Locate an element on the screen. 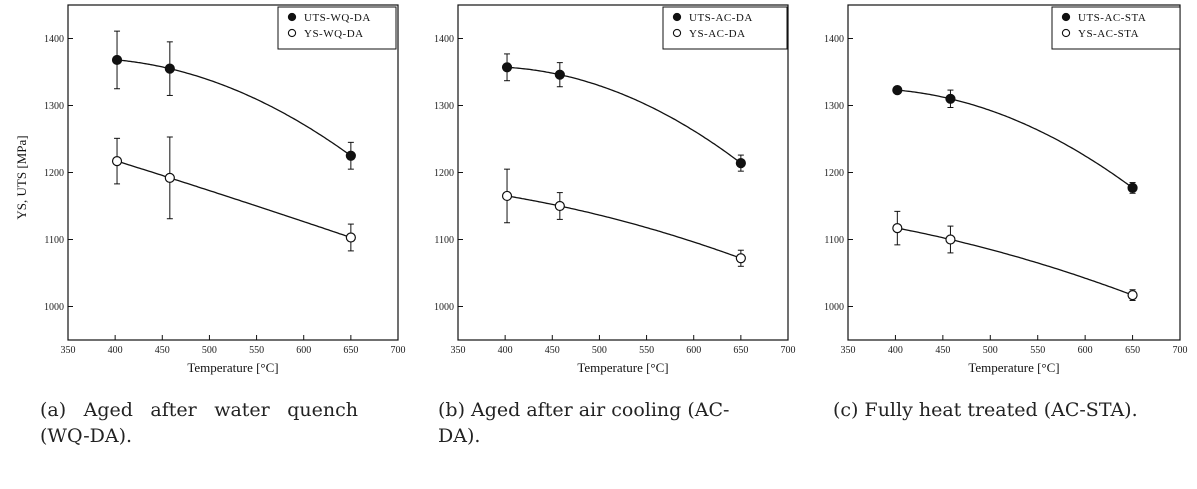 The width and height of the screenshot is (1197, 489). legend-label: YS-AC-DA is located at coordinates (717, 34).